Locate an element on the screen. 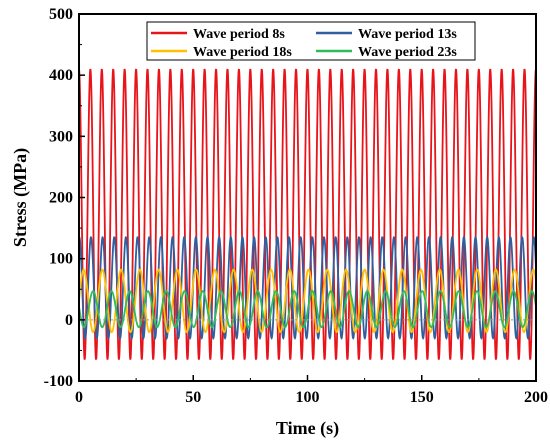 The height and width of the screenshot is (444, 550). x-tick-label: 200 is located at coordinates (536, 397).